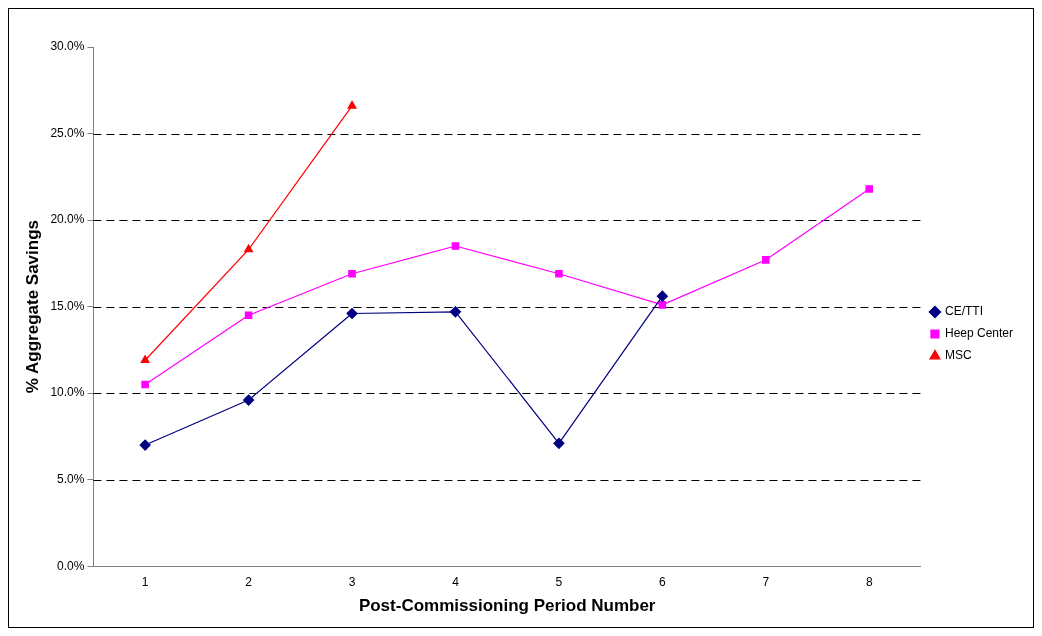 The height and width of the screenshot is (636, 1042). What do you see at coordinates (352, 581) in the screenshot?
I see `x-tick-label: 3` at bounding box center [352, 581].